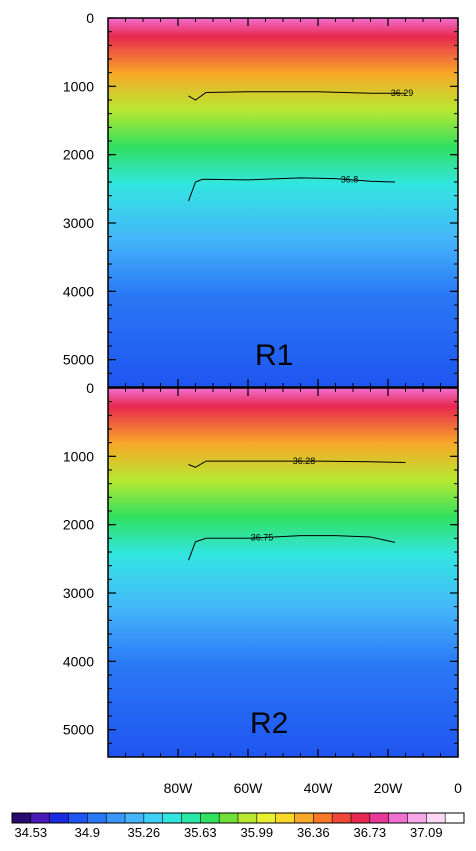  What do you see at coordinates (297, 508) in the screenshot?
I see `panel-r2-contours: 36.28 36.75` at bounding box center [297, 508].